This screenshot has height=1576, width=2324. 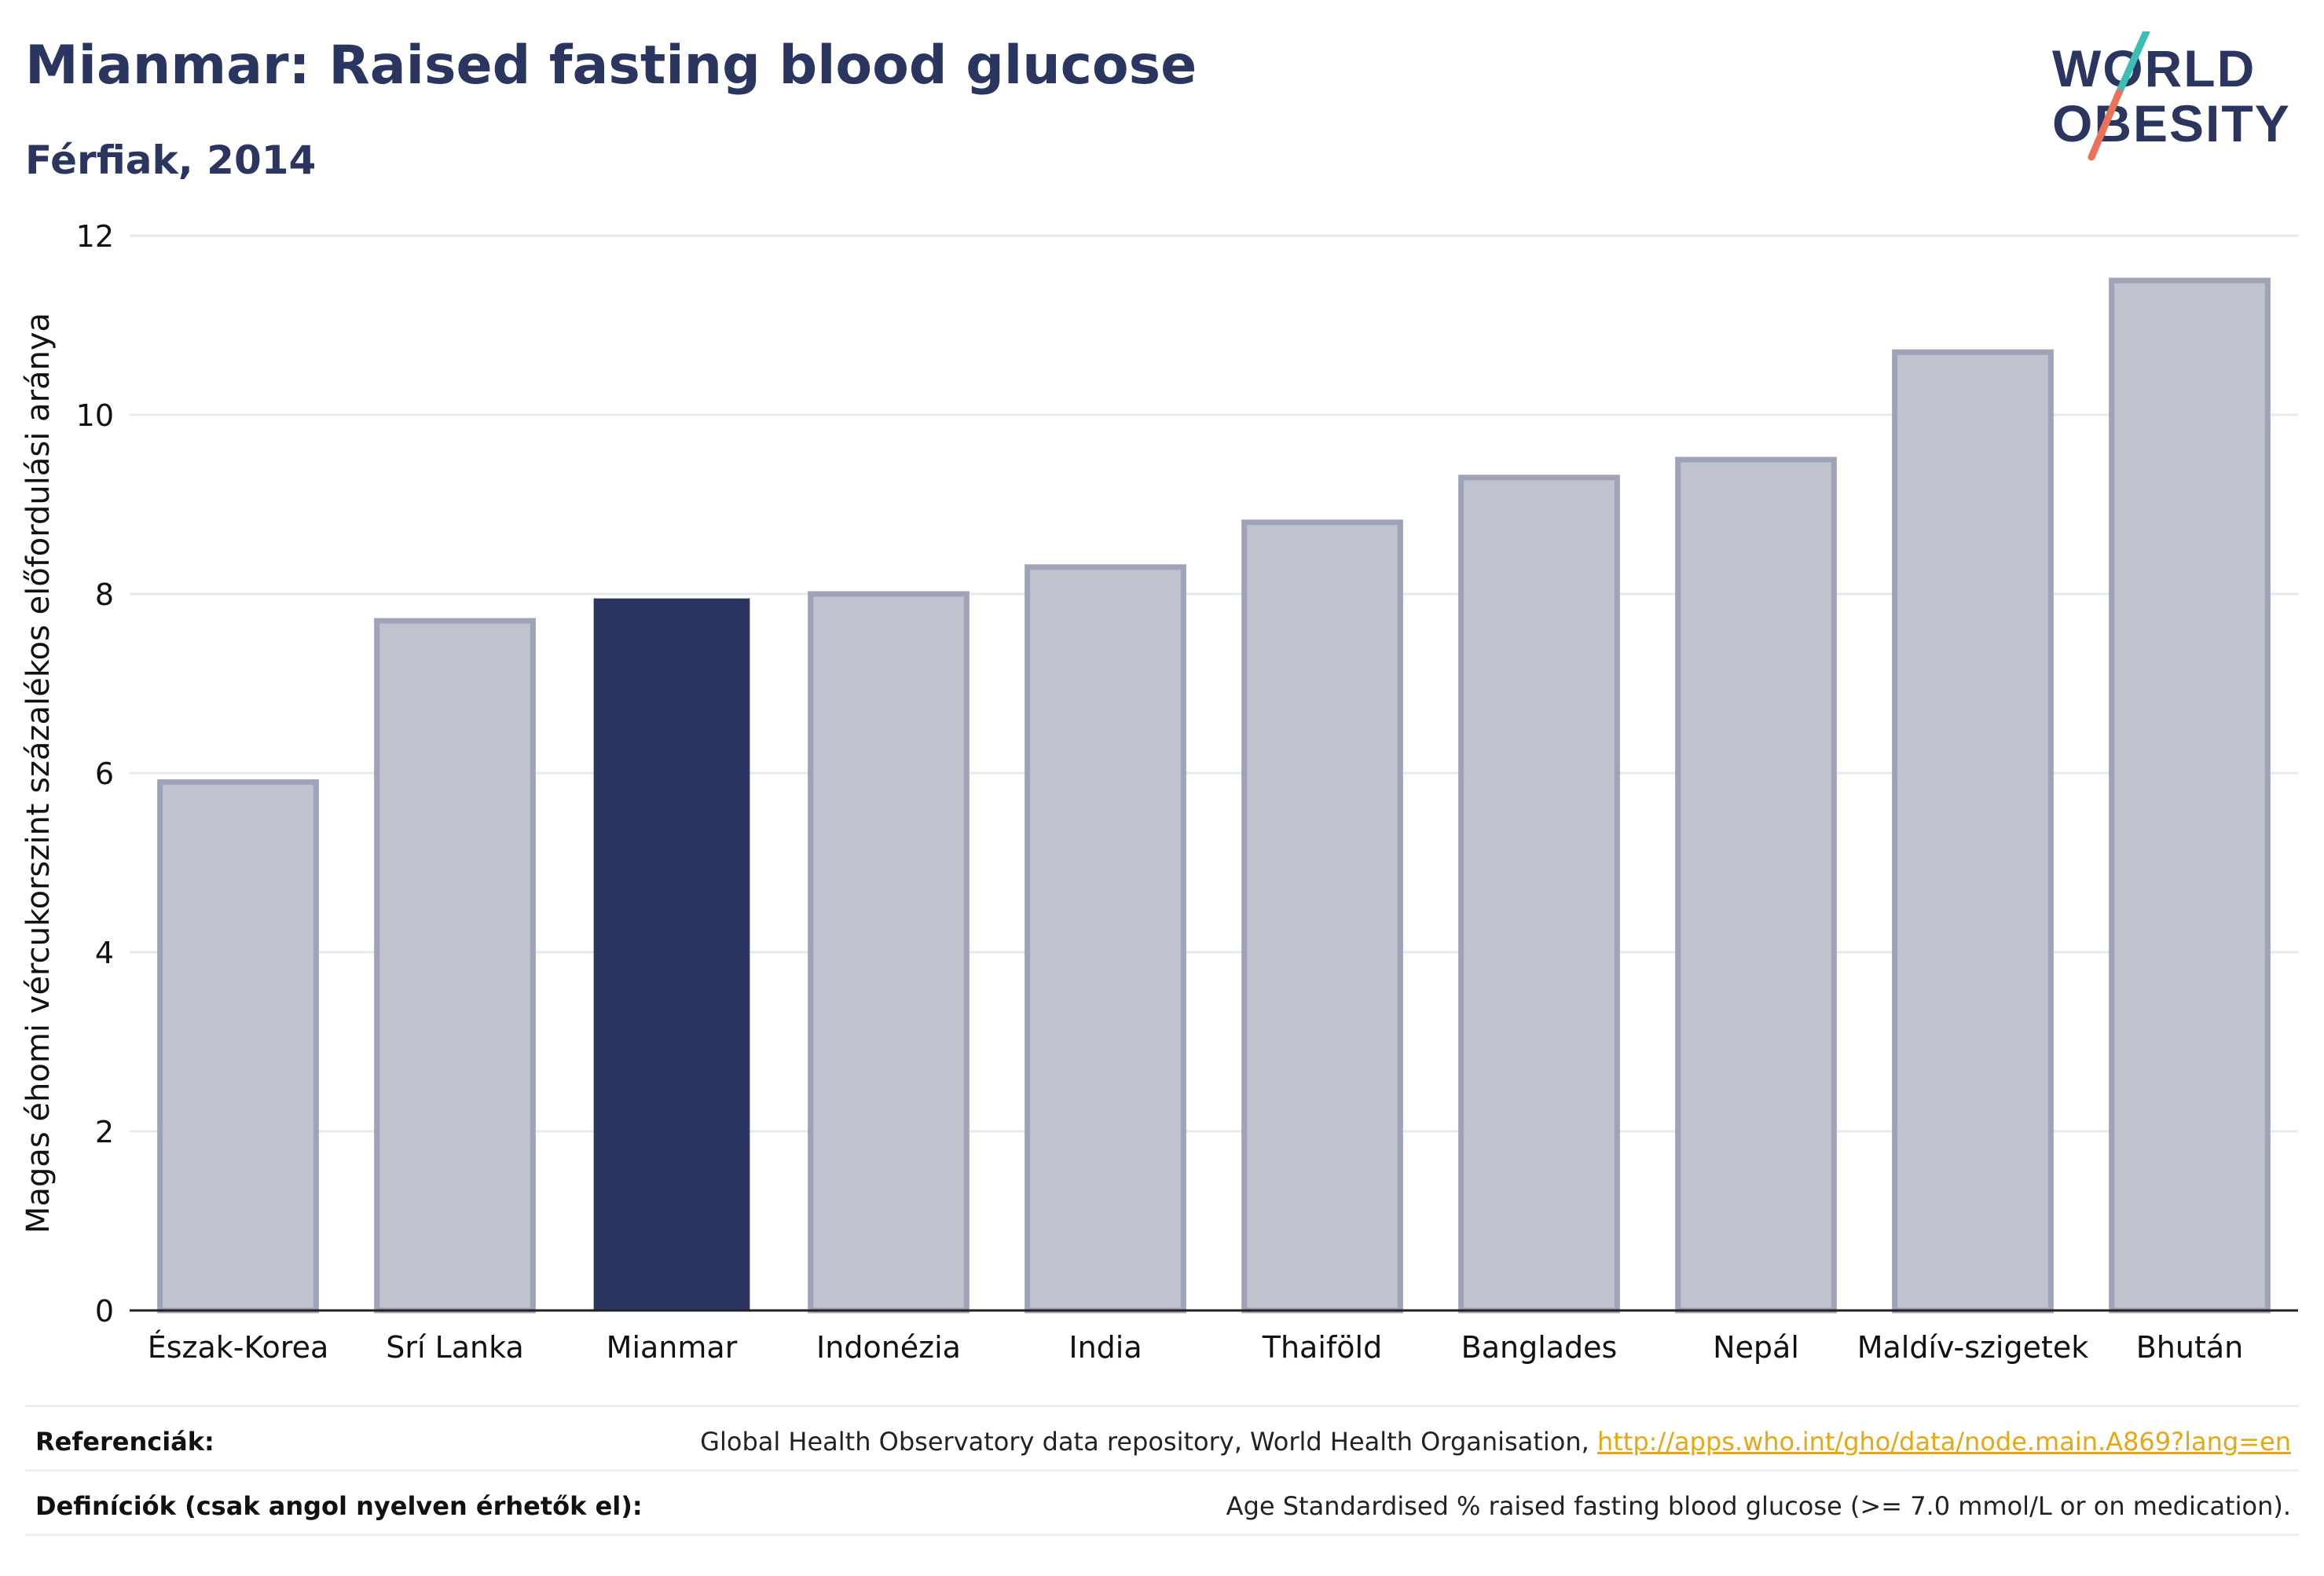 I want to click on y-tick-label: 0, so click(x=104, y=1311).